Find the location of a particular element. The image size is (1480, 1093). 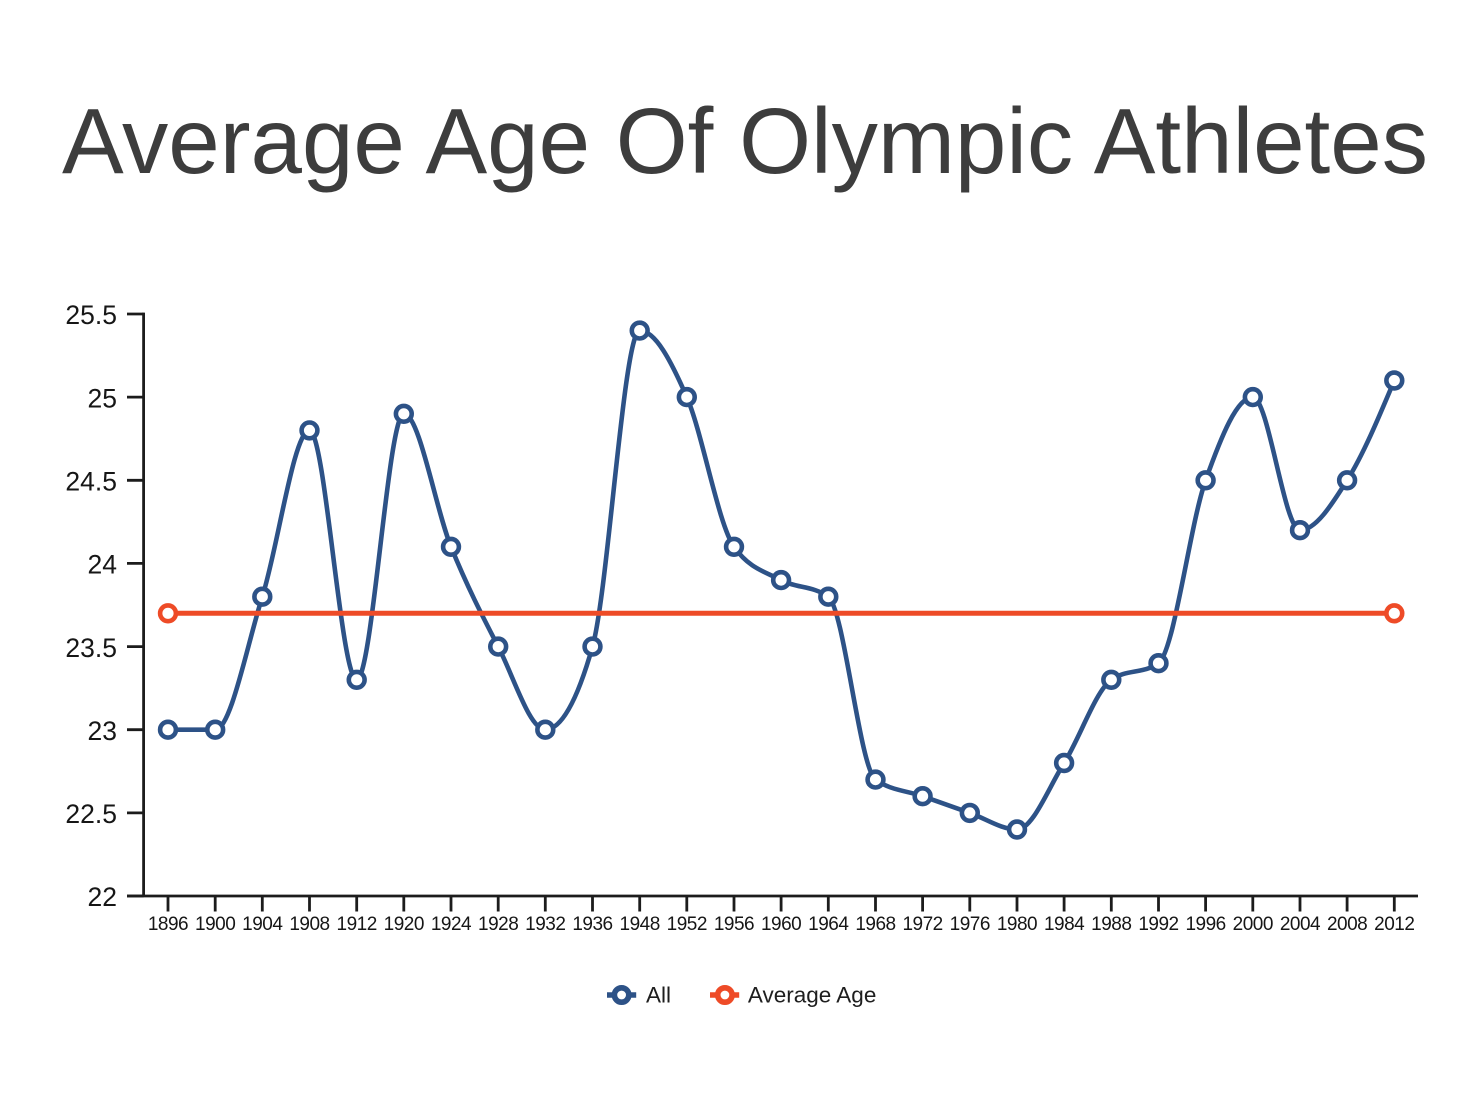

svg-text: 2012 is located at coordinates (1394, 924).